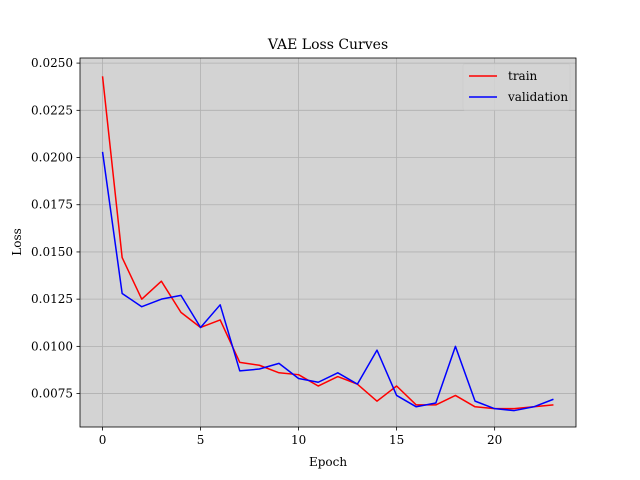  Describe the element at coordinates (537, 97) in the screenshot. I see `validation-legend-label: validation` at that location.